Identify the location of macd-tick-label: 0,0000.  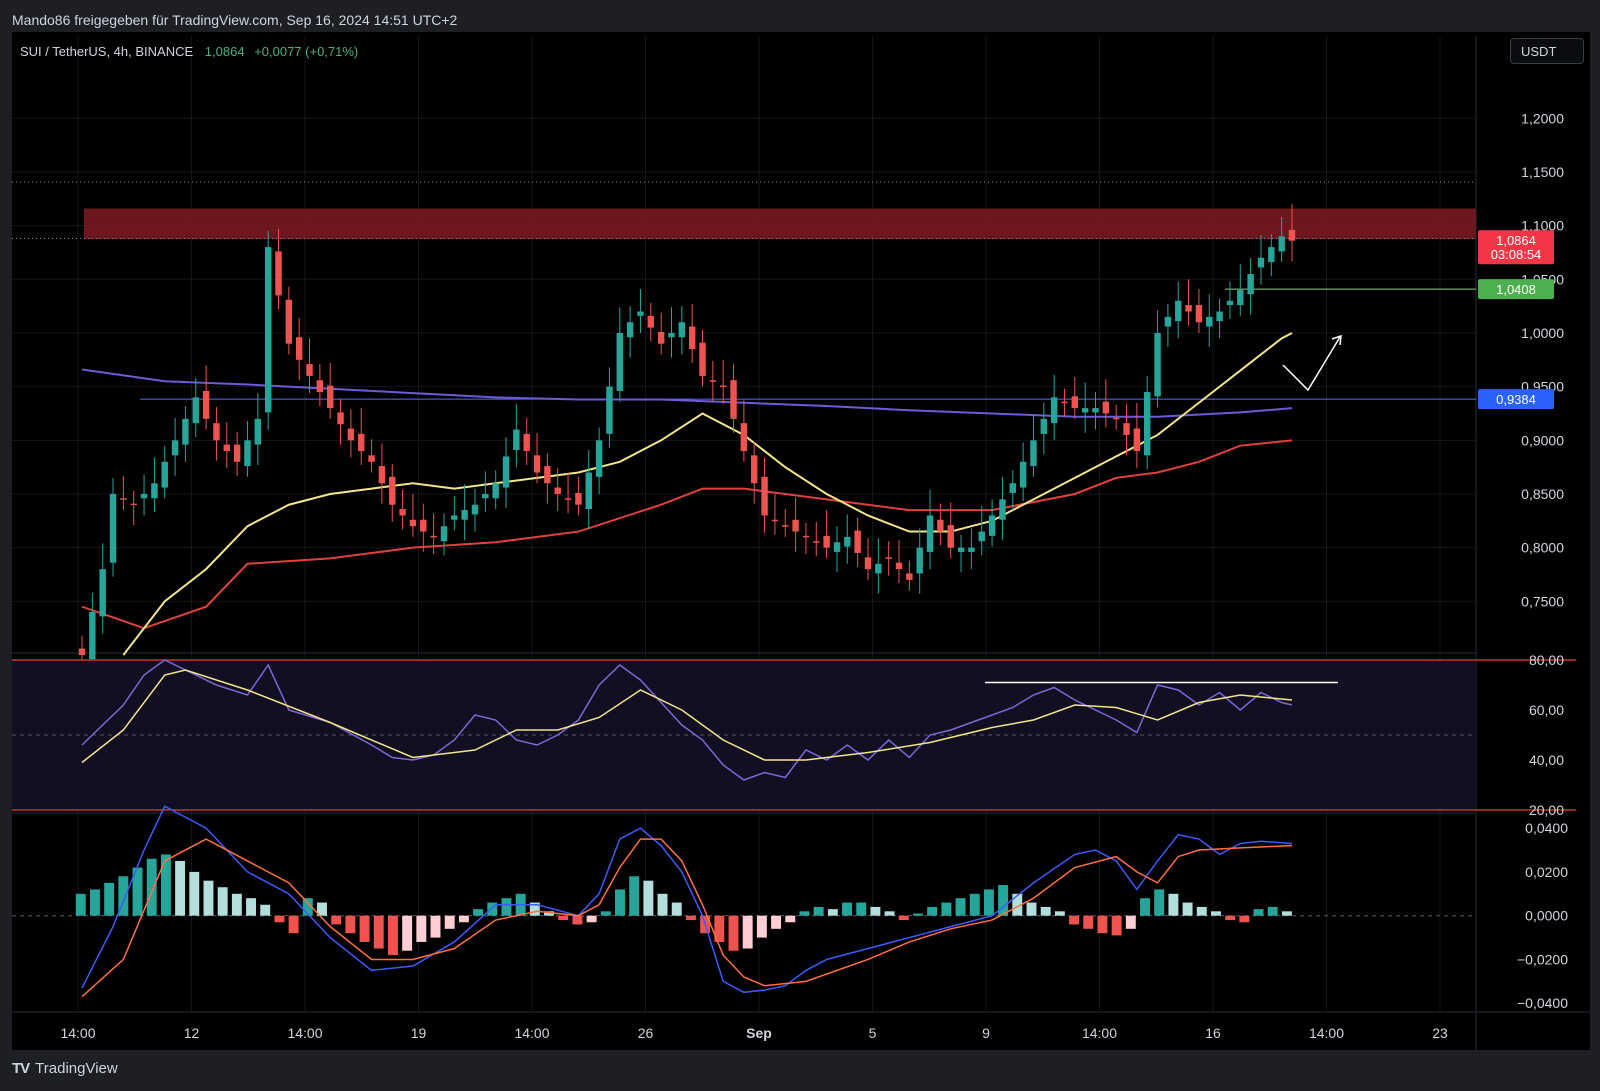
(1546, 916).